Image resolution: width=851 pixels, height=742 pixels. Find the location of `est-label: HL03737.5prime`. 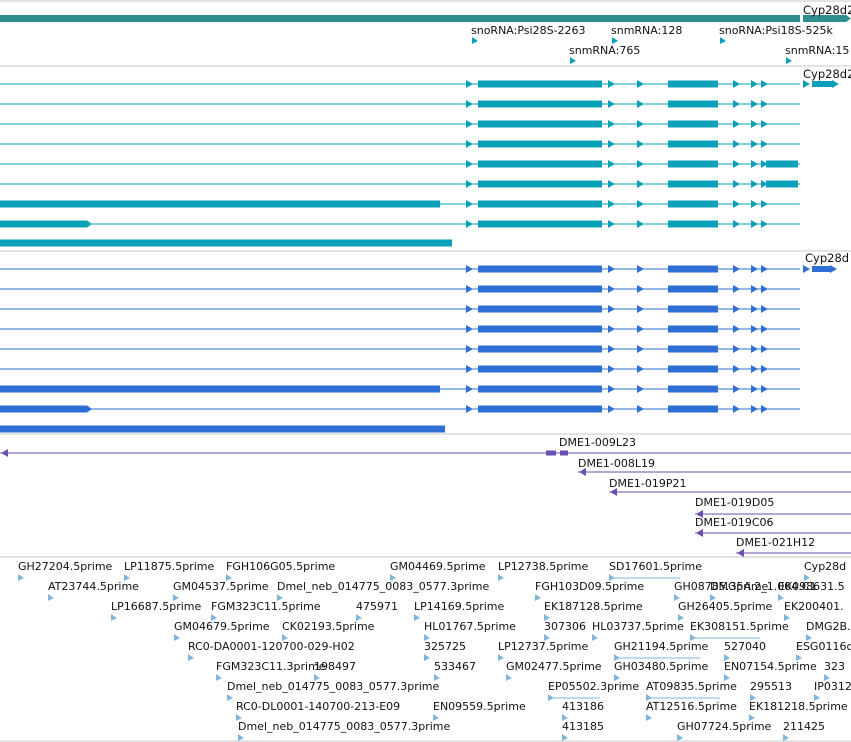

est-label: HL03737.5prime is located at coordinates (638, 626).